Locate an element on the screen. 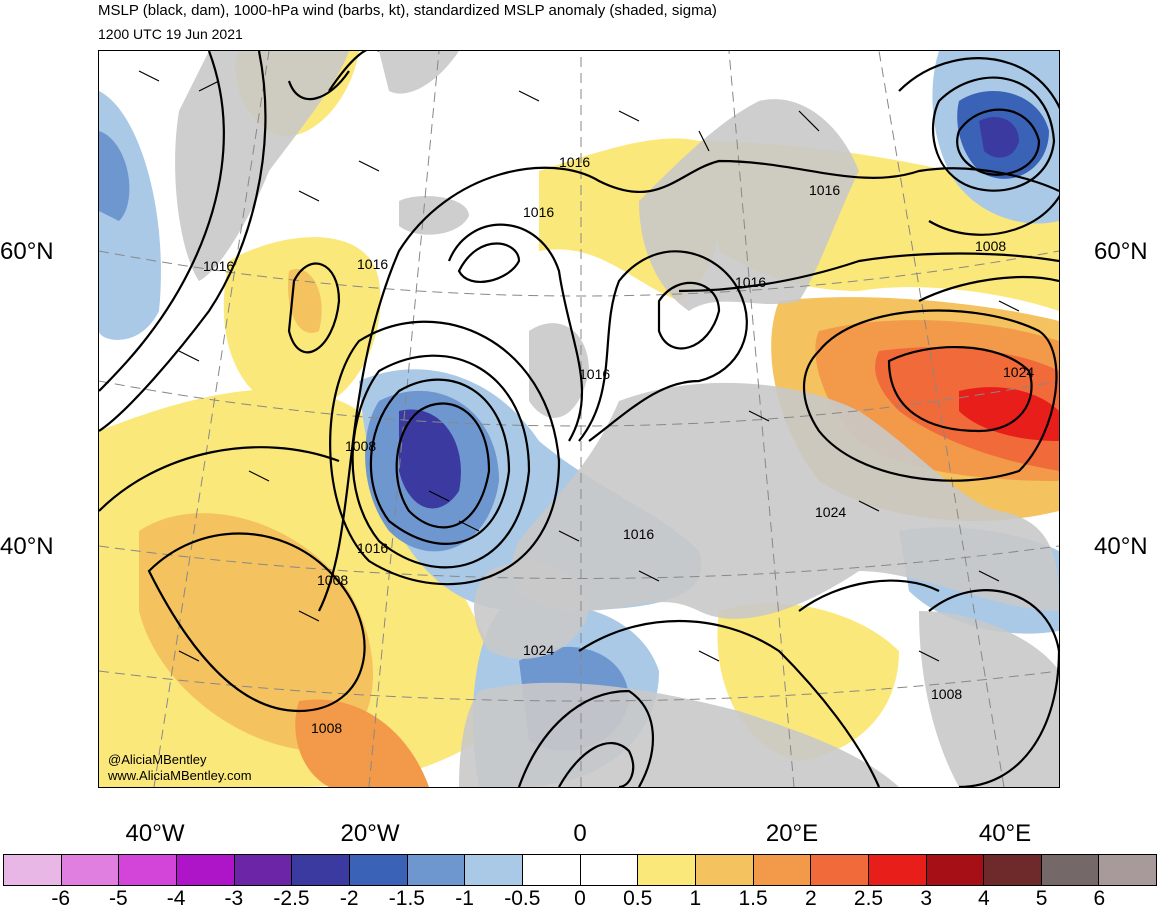 Image resolution: width=1160 pixels, height=912 pixels. colorbar-tick-label: 2 is located at coordinates (810, 898).